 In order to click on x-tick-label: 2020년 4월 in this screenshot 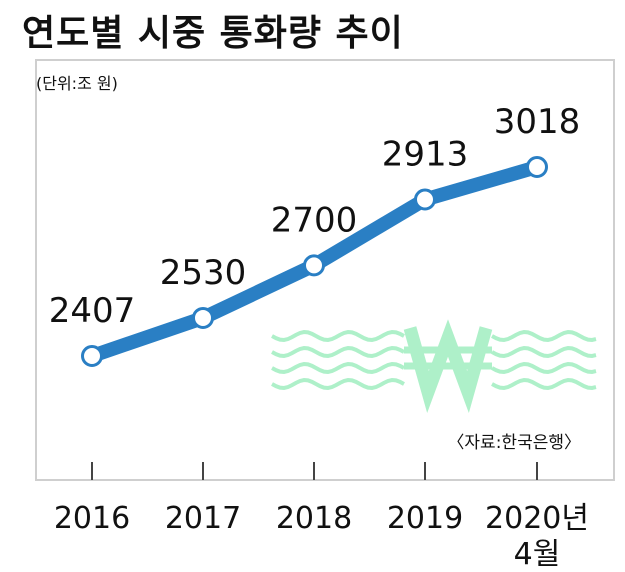, I will do `click(537, 536)`.